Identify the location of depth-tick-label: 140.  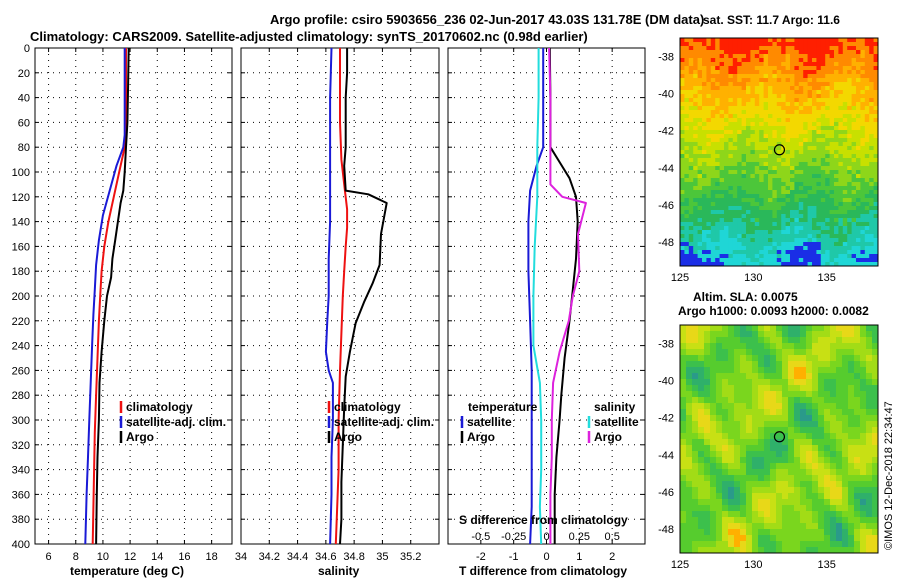
(21, 223).